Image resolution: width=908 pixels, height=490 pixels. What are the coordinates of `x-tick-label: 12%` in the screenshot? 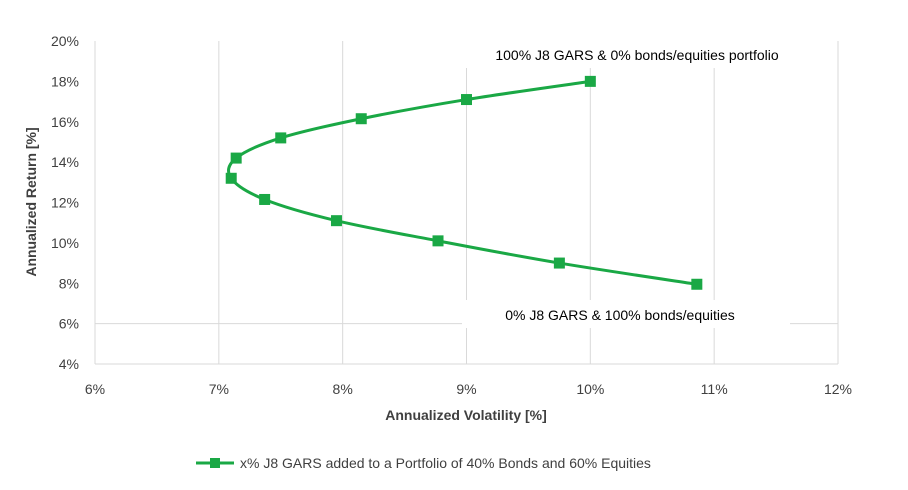 It's located at (838, 389).